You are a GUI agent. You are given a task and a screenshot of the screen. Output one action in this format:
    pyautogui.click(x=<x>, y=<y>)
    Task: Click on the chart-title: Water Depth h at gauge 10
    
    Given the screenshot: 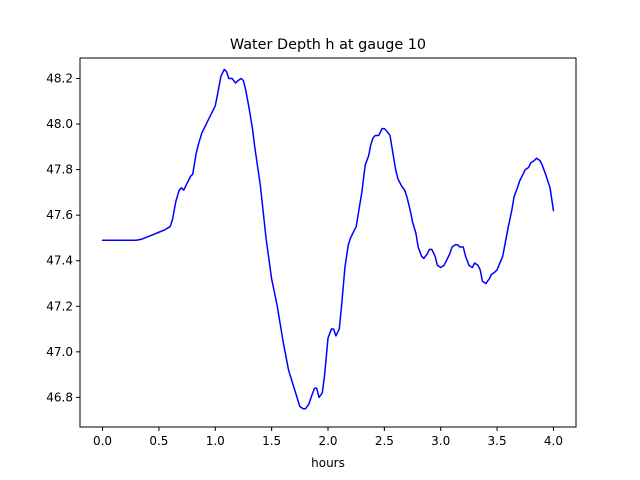 What is the action you would take?
    pyautogui.click(x=328, y=45)
    